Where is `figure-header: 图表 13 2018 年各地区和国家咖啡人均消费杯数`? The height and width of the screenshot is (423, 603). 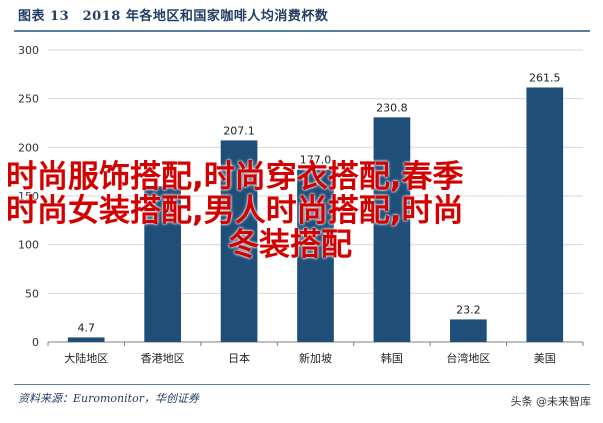
figure-header: 图表 13 2018 年各地区和国家咖啡人均消费杯数 is located at coordinates (302, 16).